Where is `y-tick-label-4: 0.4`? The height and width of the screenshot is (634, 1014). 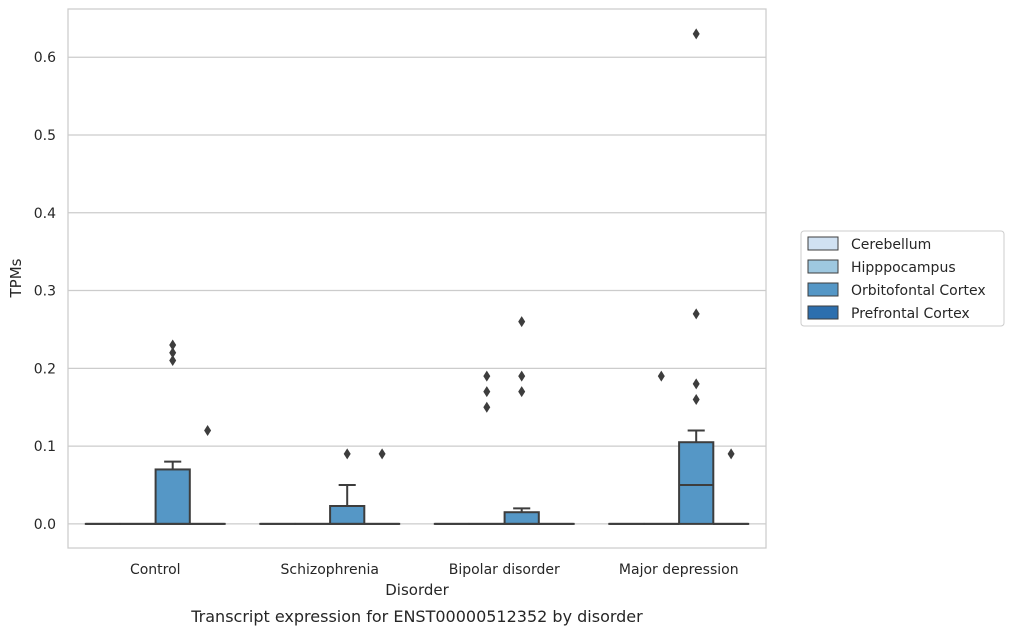 y-tick-label-4: 0.4 is located at coordinates (45, 214).